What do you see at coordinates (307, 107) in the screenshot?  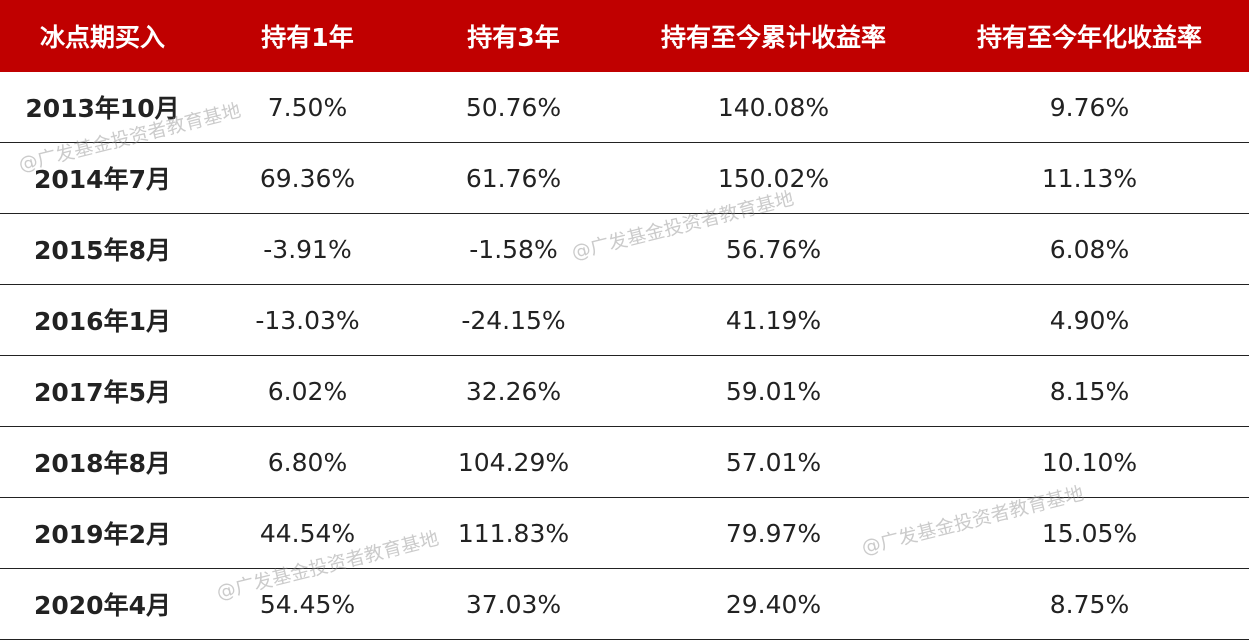 I see `value-cell: 7.50%` at bounding box center [307, 107].